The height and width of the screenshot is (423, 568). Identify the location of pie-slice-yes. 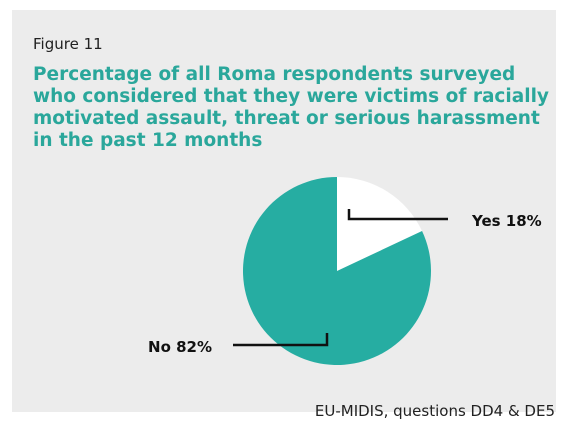
(380, 224).